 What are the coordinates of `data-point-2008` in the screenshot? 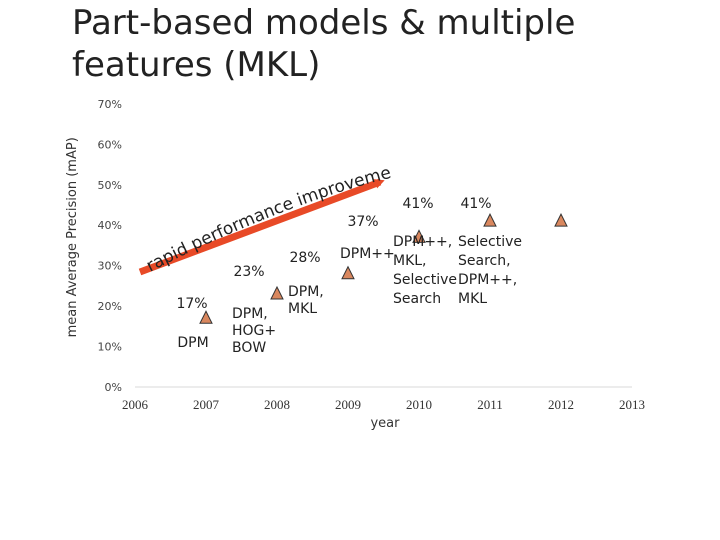 It's located at (277, 292).